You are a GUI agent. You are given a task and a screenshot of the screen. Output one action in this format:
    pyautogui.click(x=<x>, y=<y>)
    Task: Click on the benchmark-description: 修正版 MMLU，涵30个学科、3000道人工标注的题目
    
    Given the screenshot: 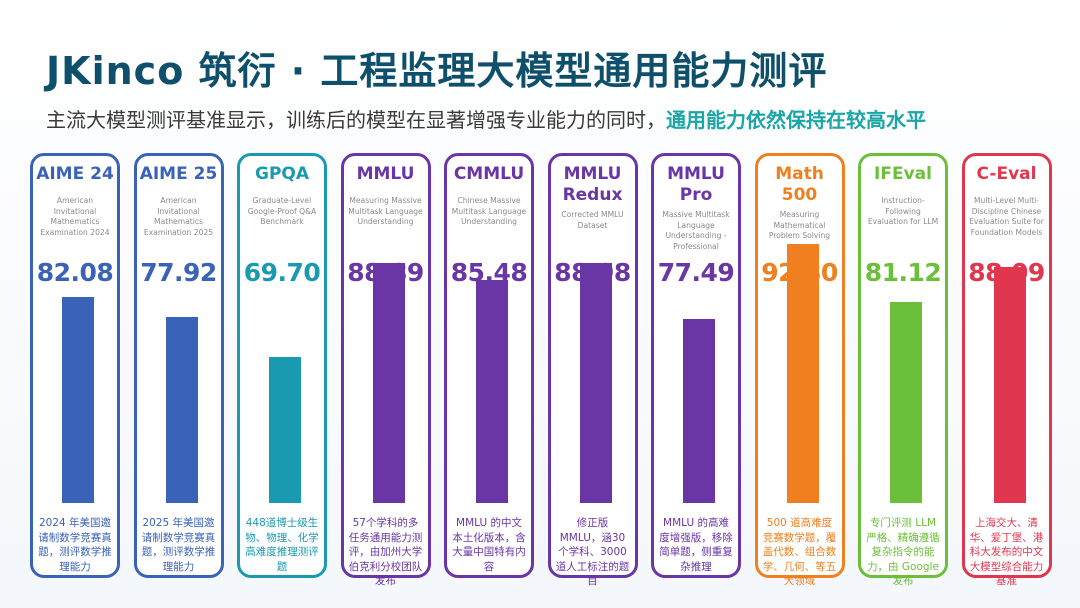 What is the action you would take?
    pyautogui.click(x=592, y=552)
    